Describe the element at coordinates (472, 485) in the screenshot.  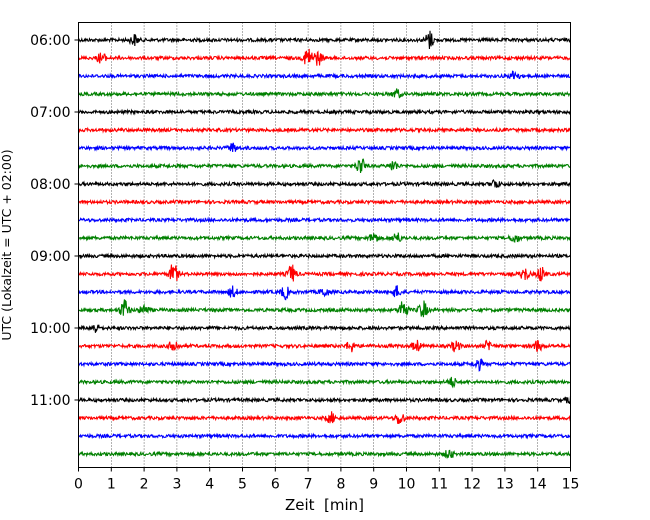
I see `x-tick-label: 12` at that location.